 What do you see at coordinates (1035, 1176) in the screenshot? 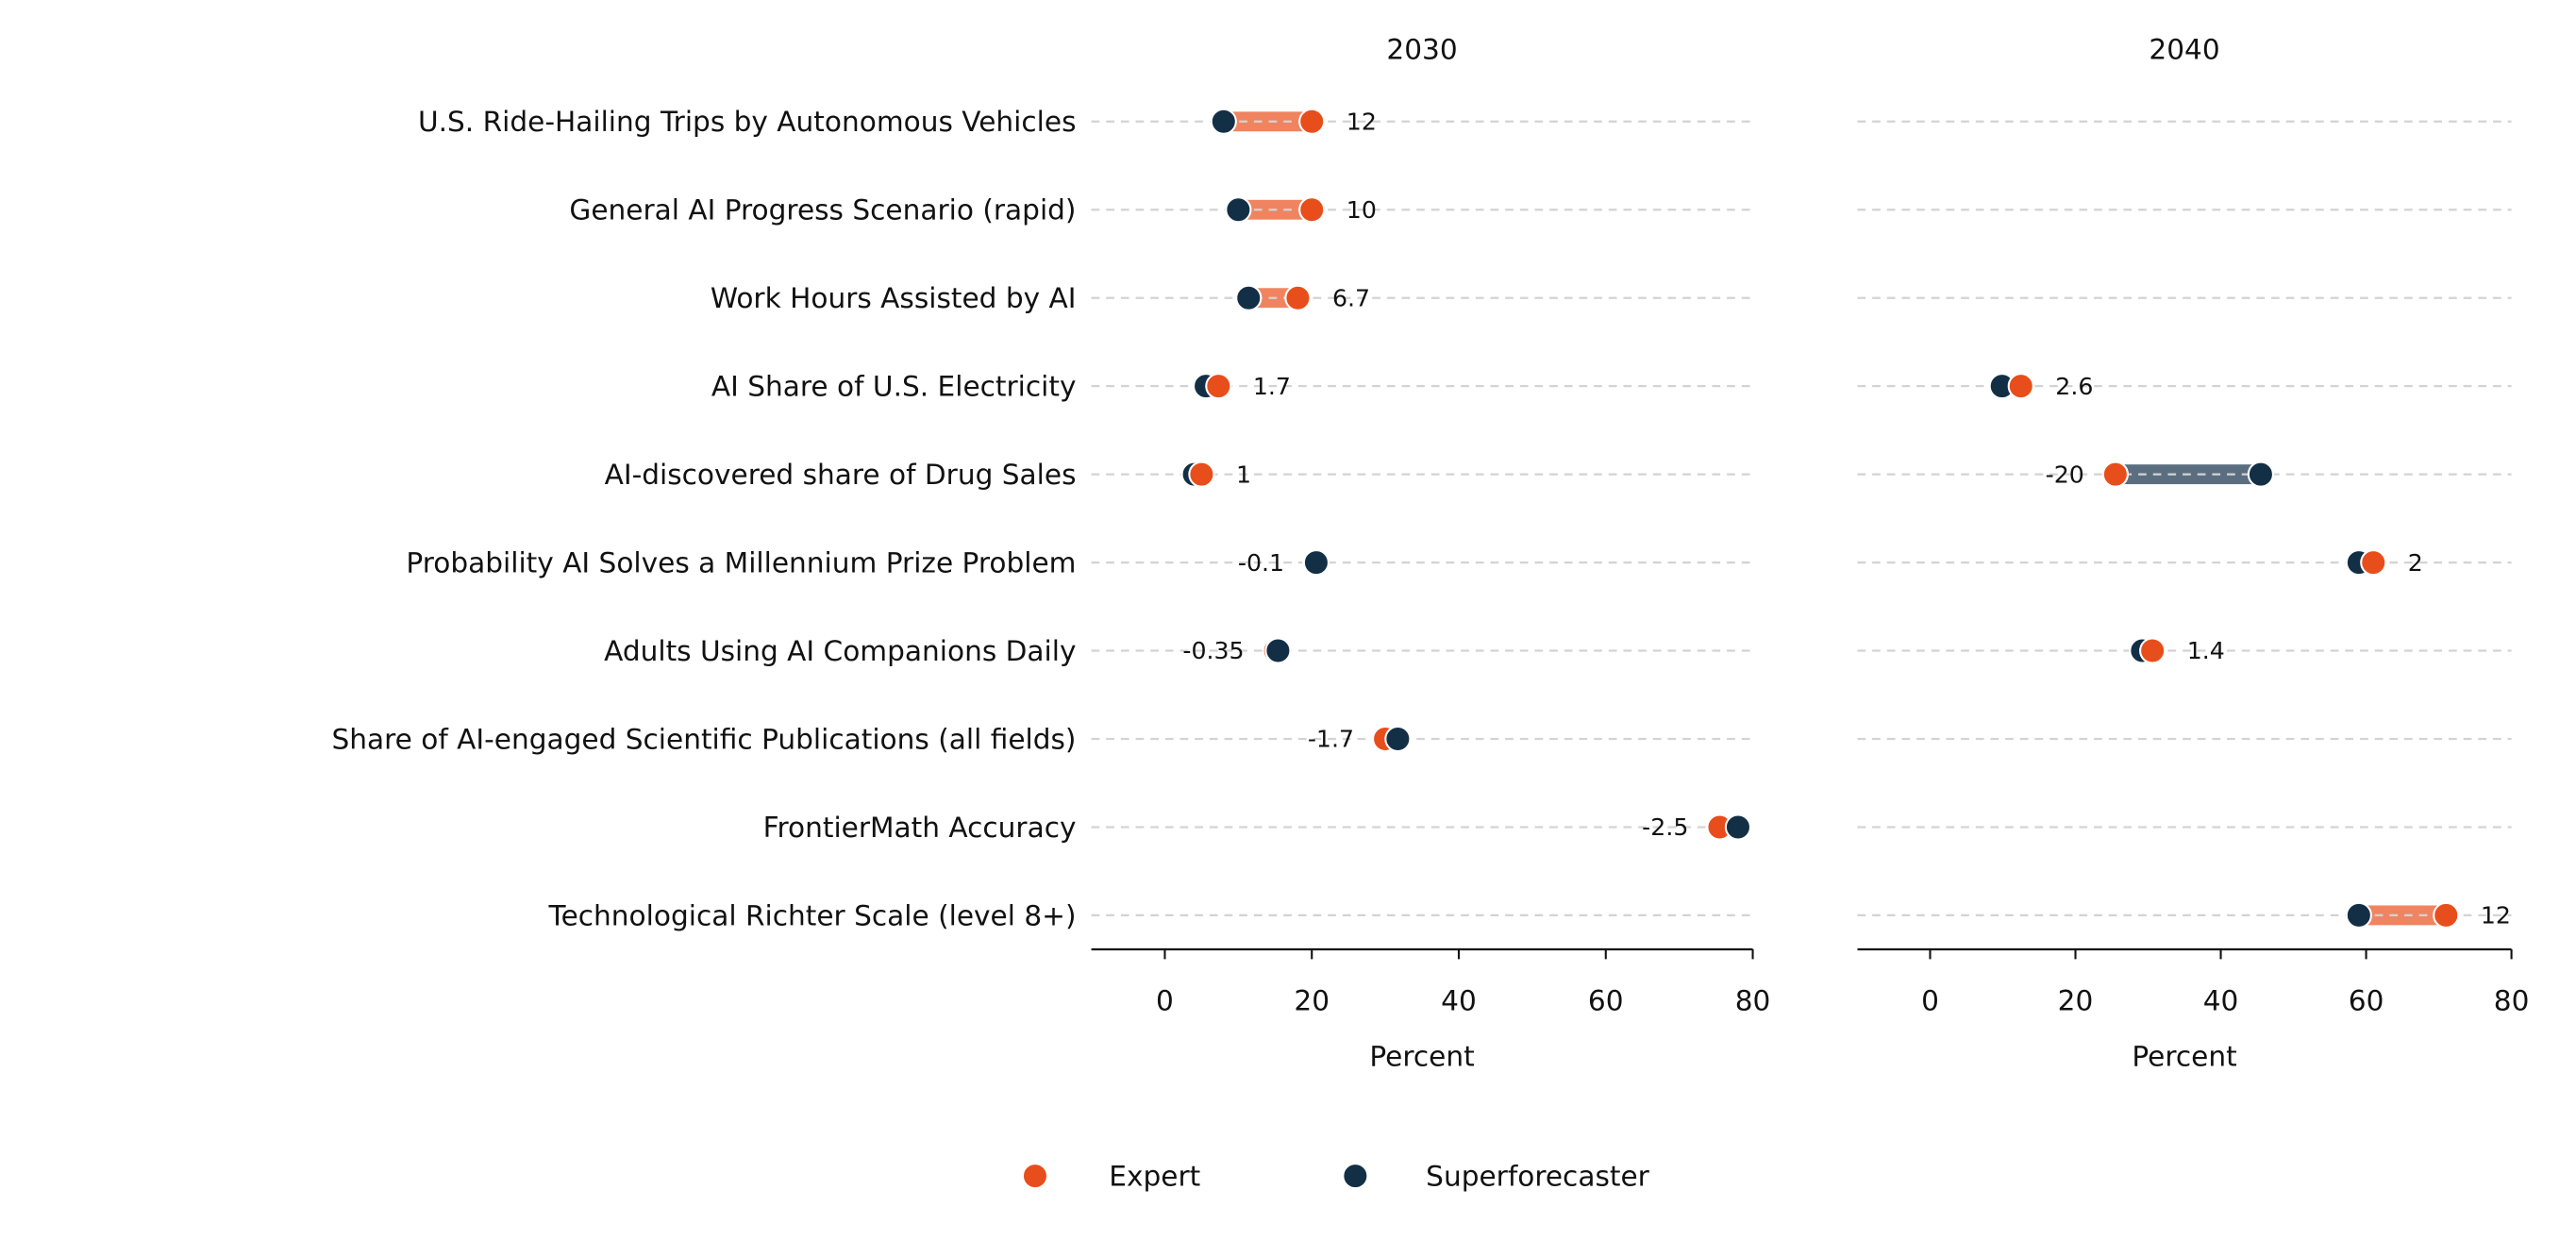
I see `legend-expert-marker` at bounding box center [1035, 1176].